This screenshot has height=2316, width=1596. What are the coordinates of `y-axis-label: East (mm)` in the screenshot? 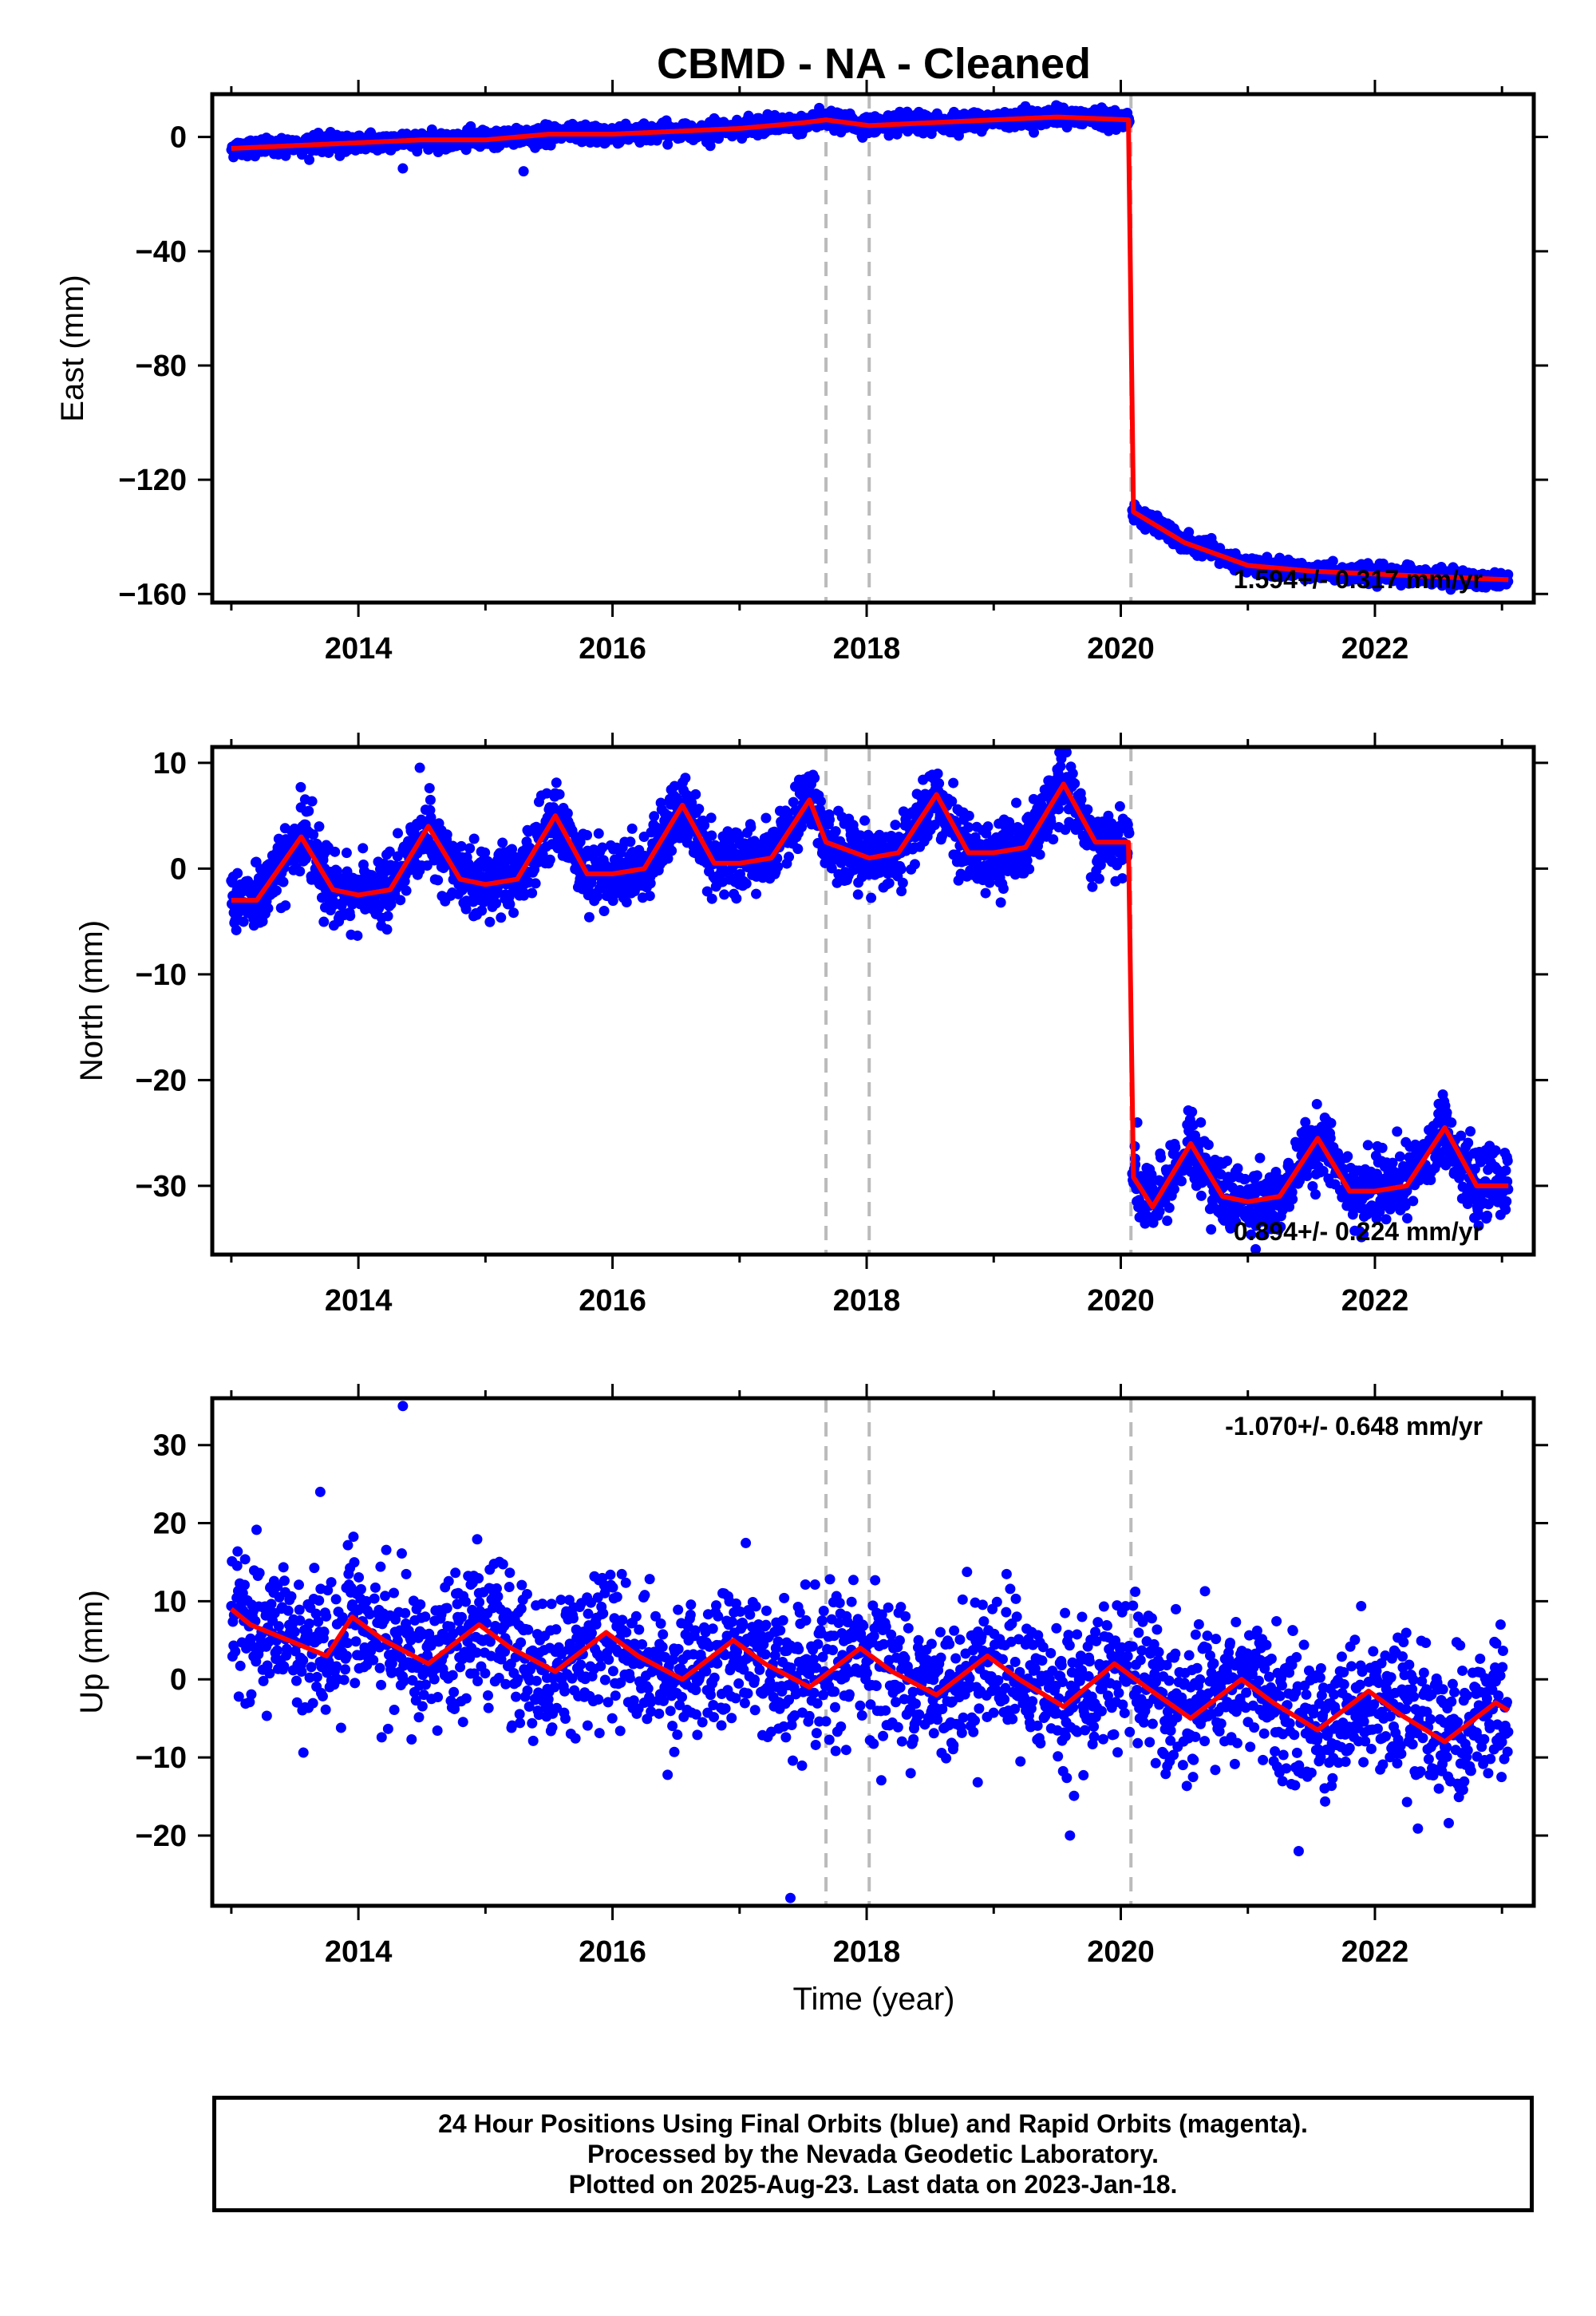 It's located at (72, 348).